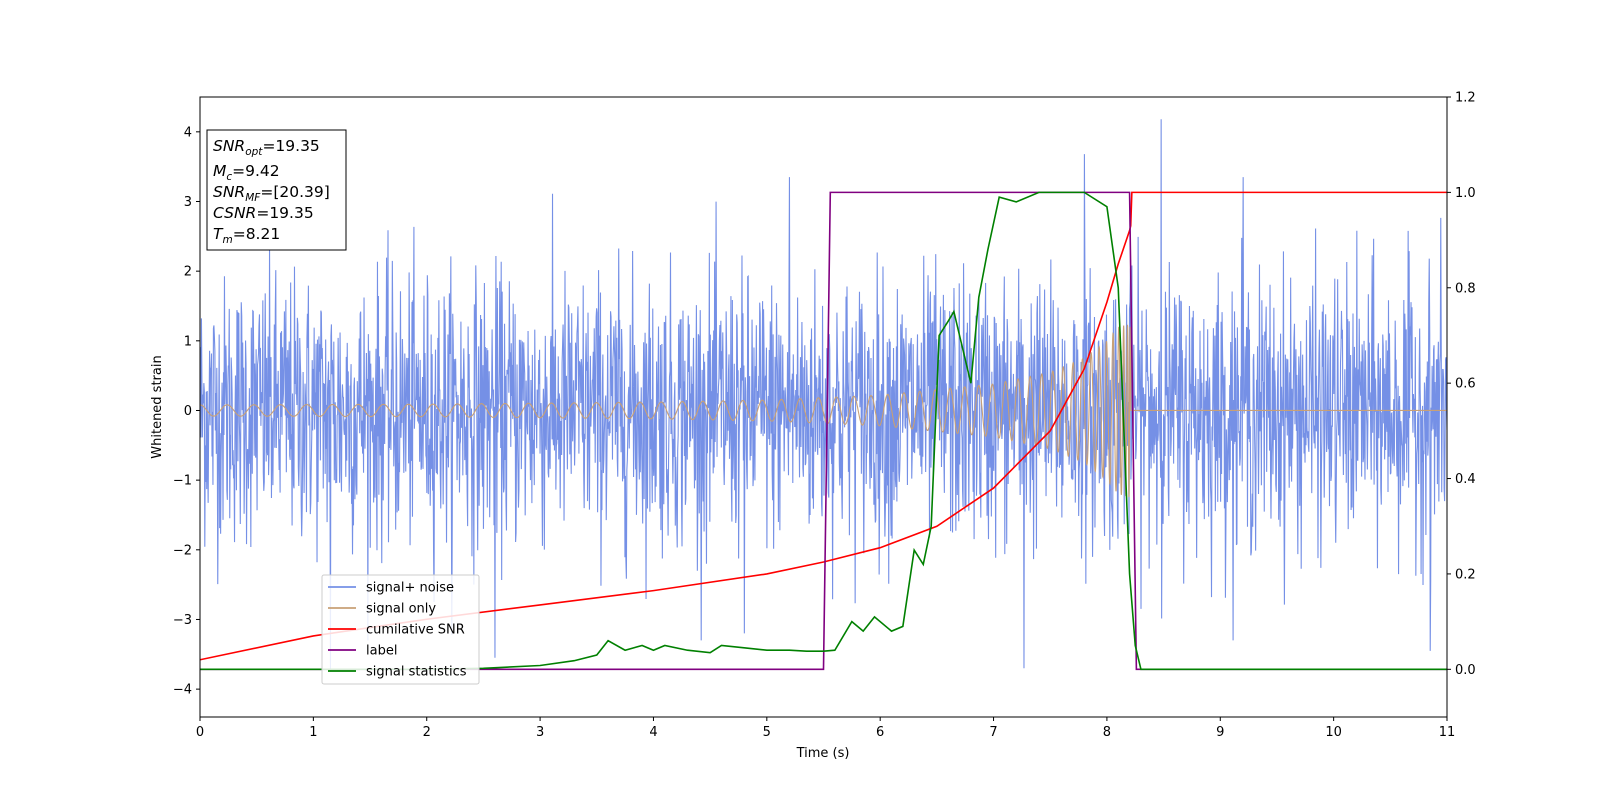 Image resolution: width=1600 pixels, height=800 pixels. What do you see at coordinates (182, 550) in the screenshot?
I see `y-tick-label: −2` at bounding box center [182, 550].